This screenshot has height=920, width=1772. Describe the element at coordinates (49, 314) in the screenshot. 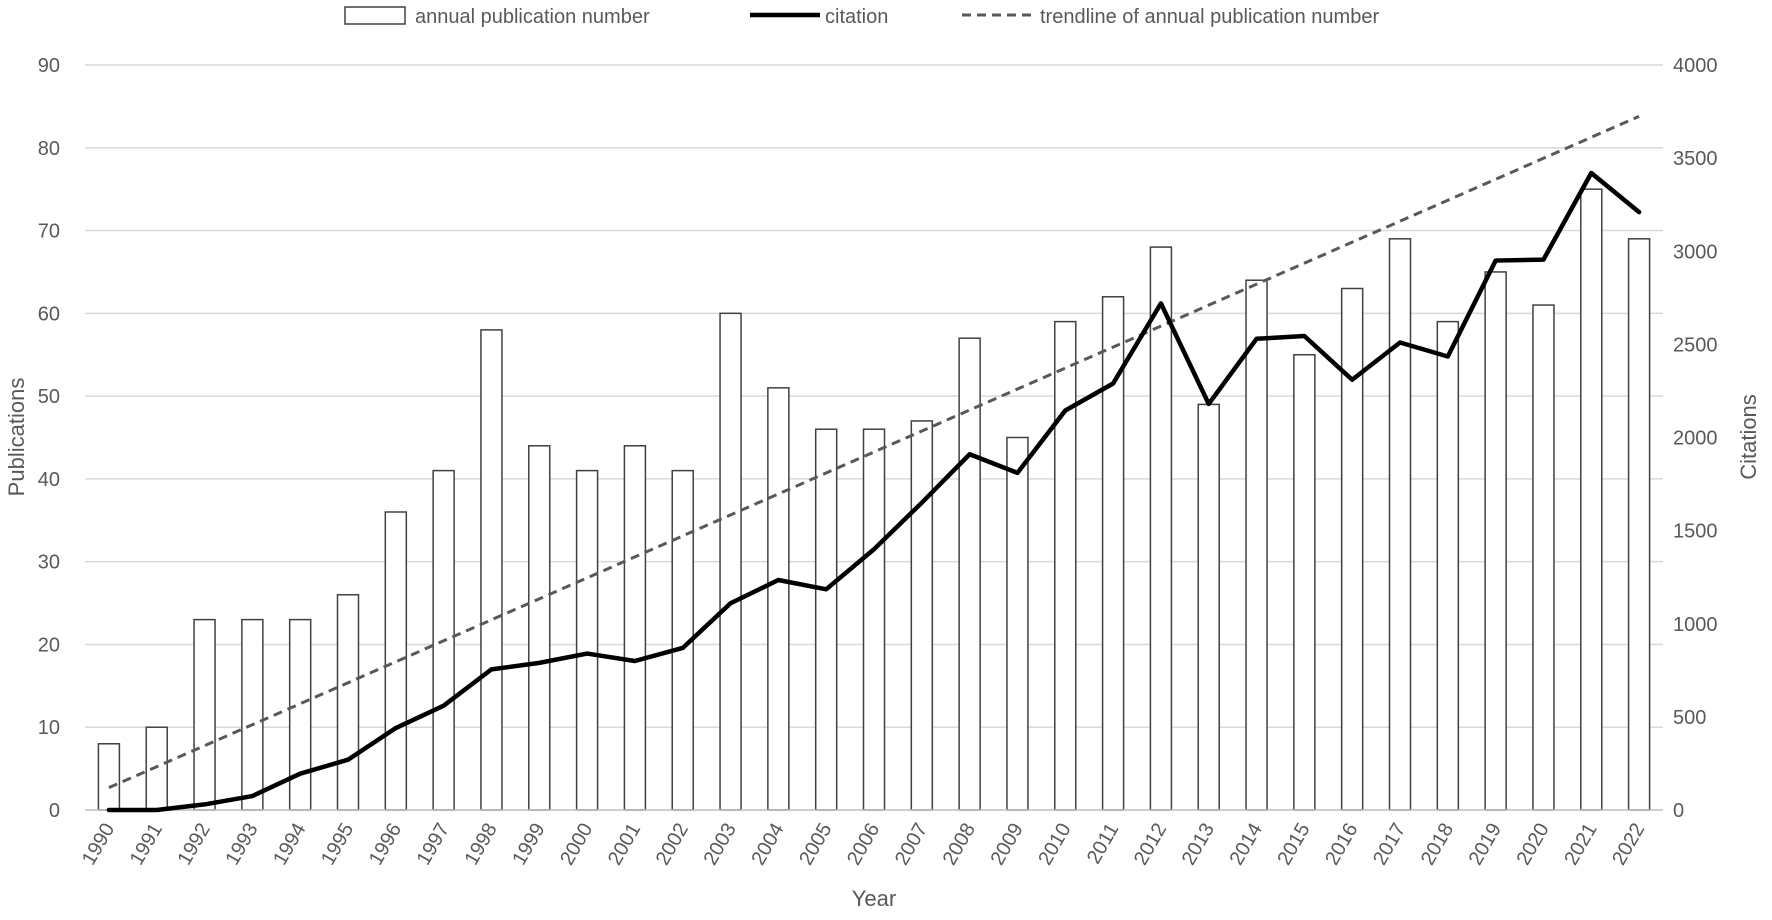

I see `y-tick-label-left: 60` at that location.